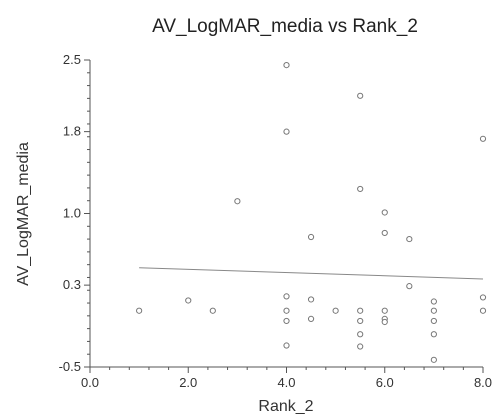 The height and width of the screenshot is (420, 498). Describe the element at coordinates (72, 59) in the screenshot. I see `y-tick-label: 2.5` at that location.